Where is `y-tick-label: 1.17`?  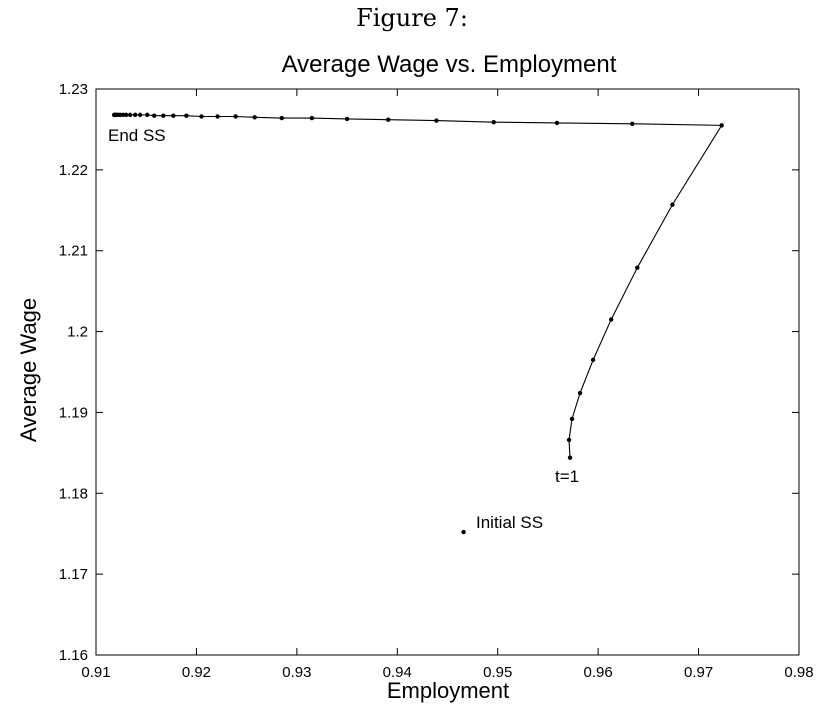
y-tick-label: 1.17 is located at coordinates (73, 574).